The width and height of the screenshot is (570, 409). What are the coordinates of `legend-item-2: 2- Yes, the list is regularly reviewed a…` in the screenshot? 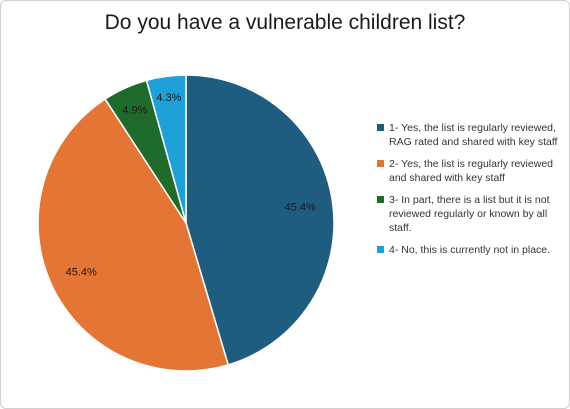 It's located at (472, 171).